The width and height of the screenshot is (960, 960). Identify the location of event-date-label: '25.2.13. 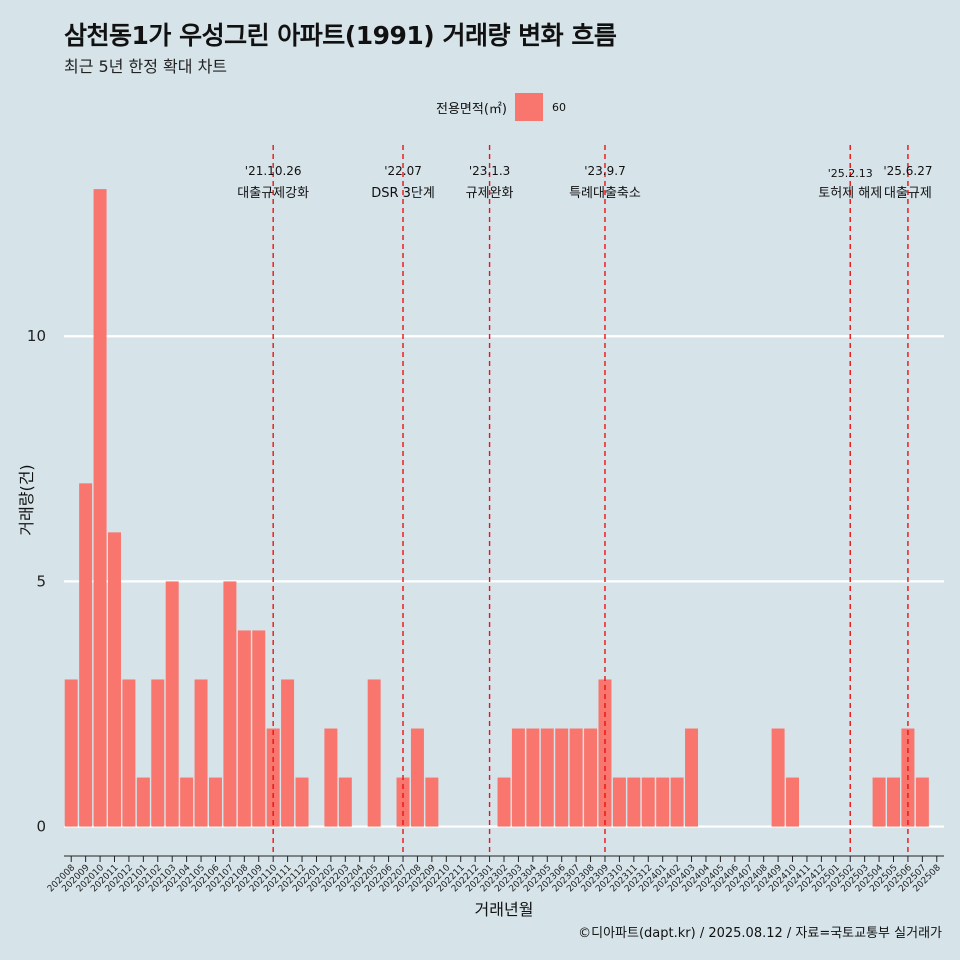
(850, 173).